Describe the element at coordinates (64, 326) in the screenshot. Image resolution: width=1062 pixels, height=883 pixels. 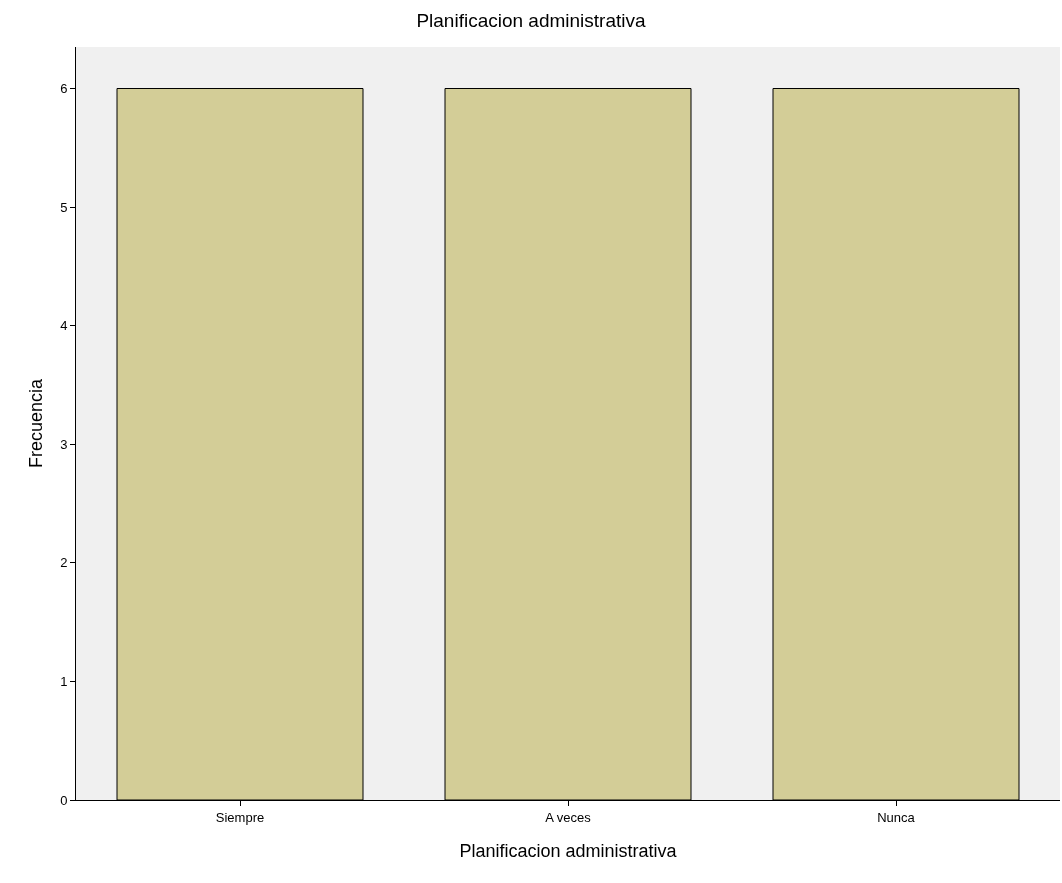
I see `y-tick-label: 4` at that location.